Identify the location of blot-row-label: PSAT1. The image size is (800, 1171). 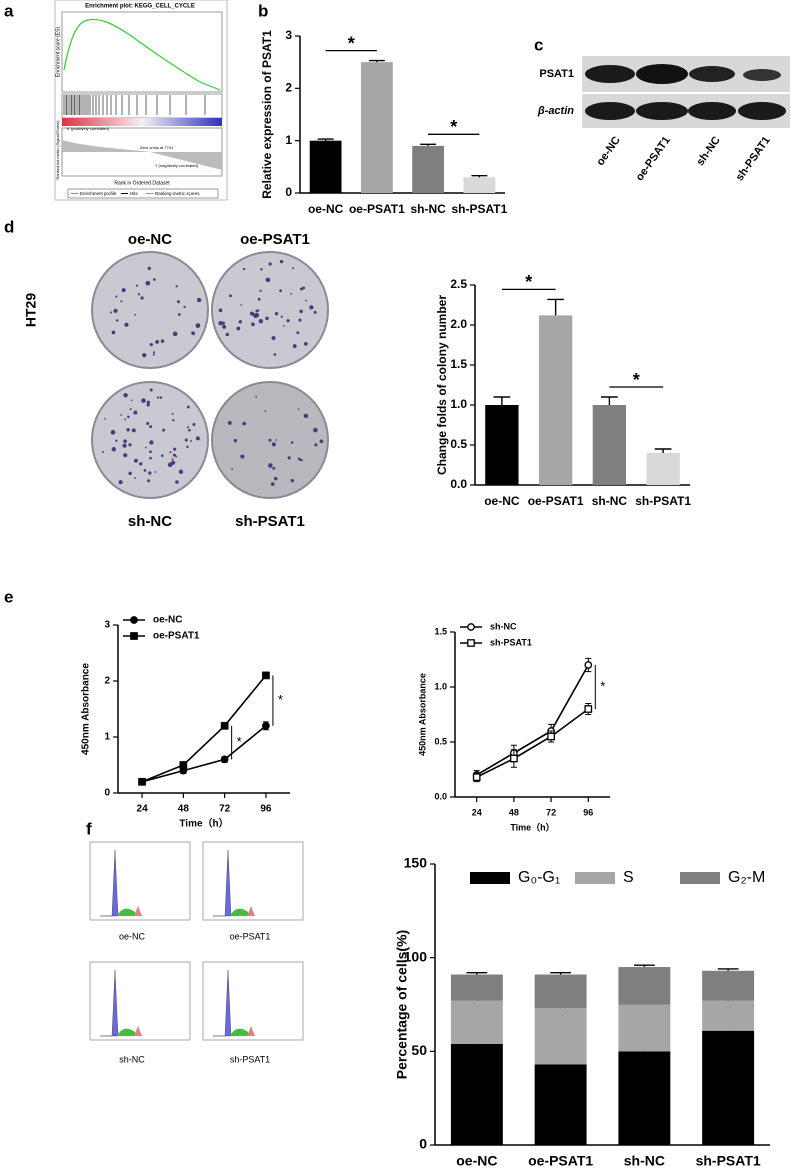
(556, 74).